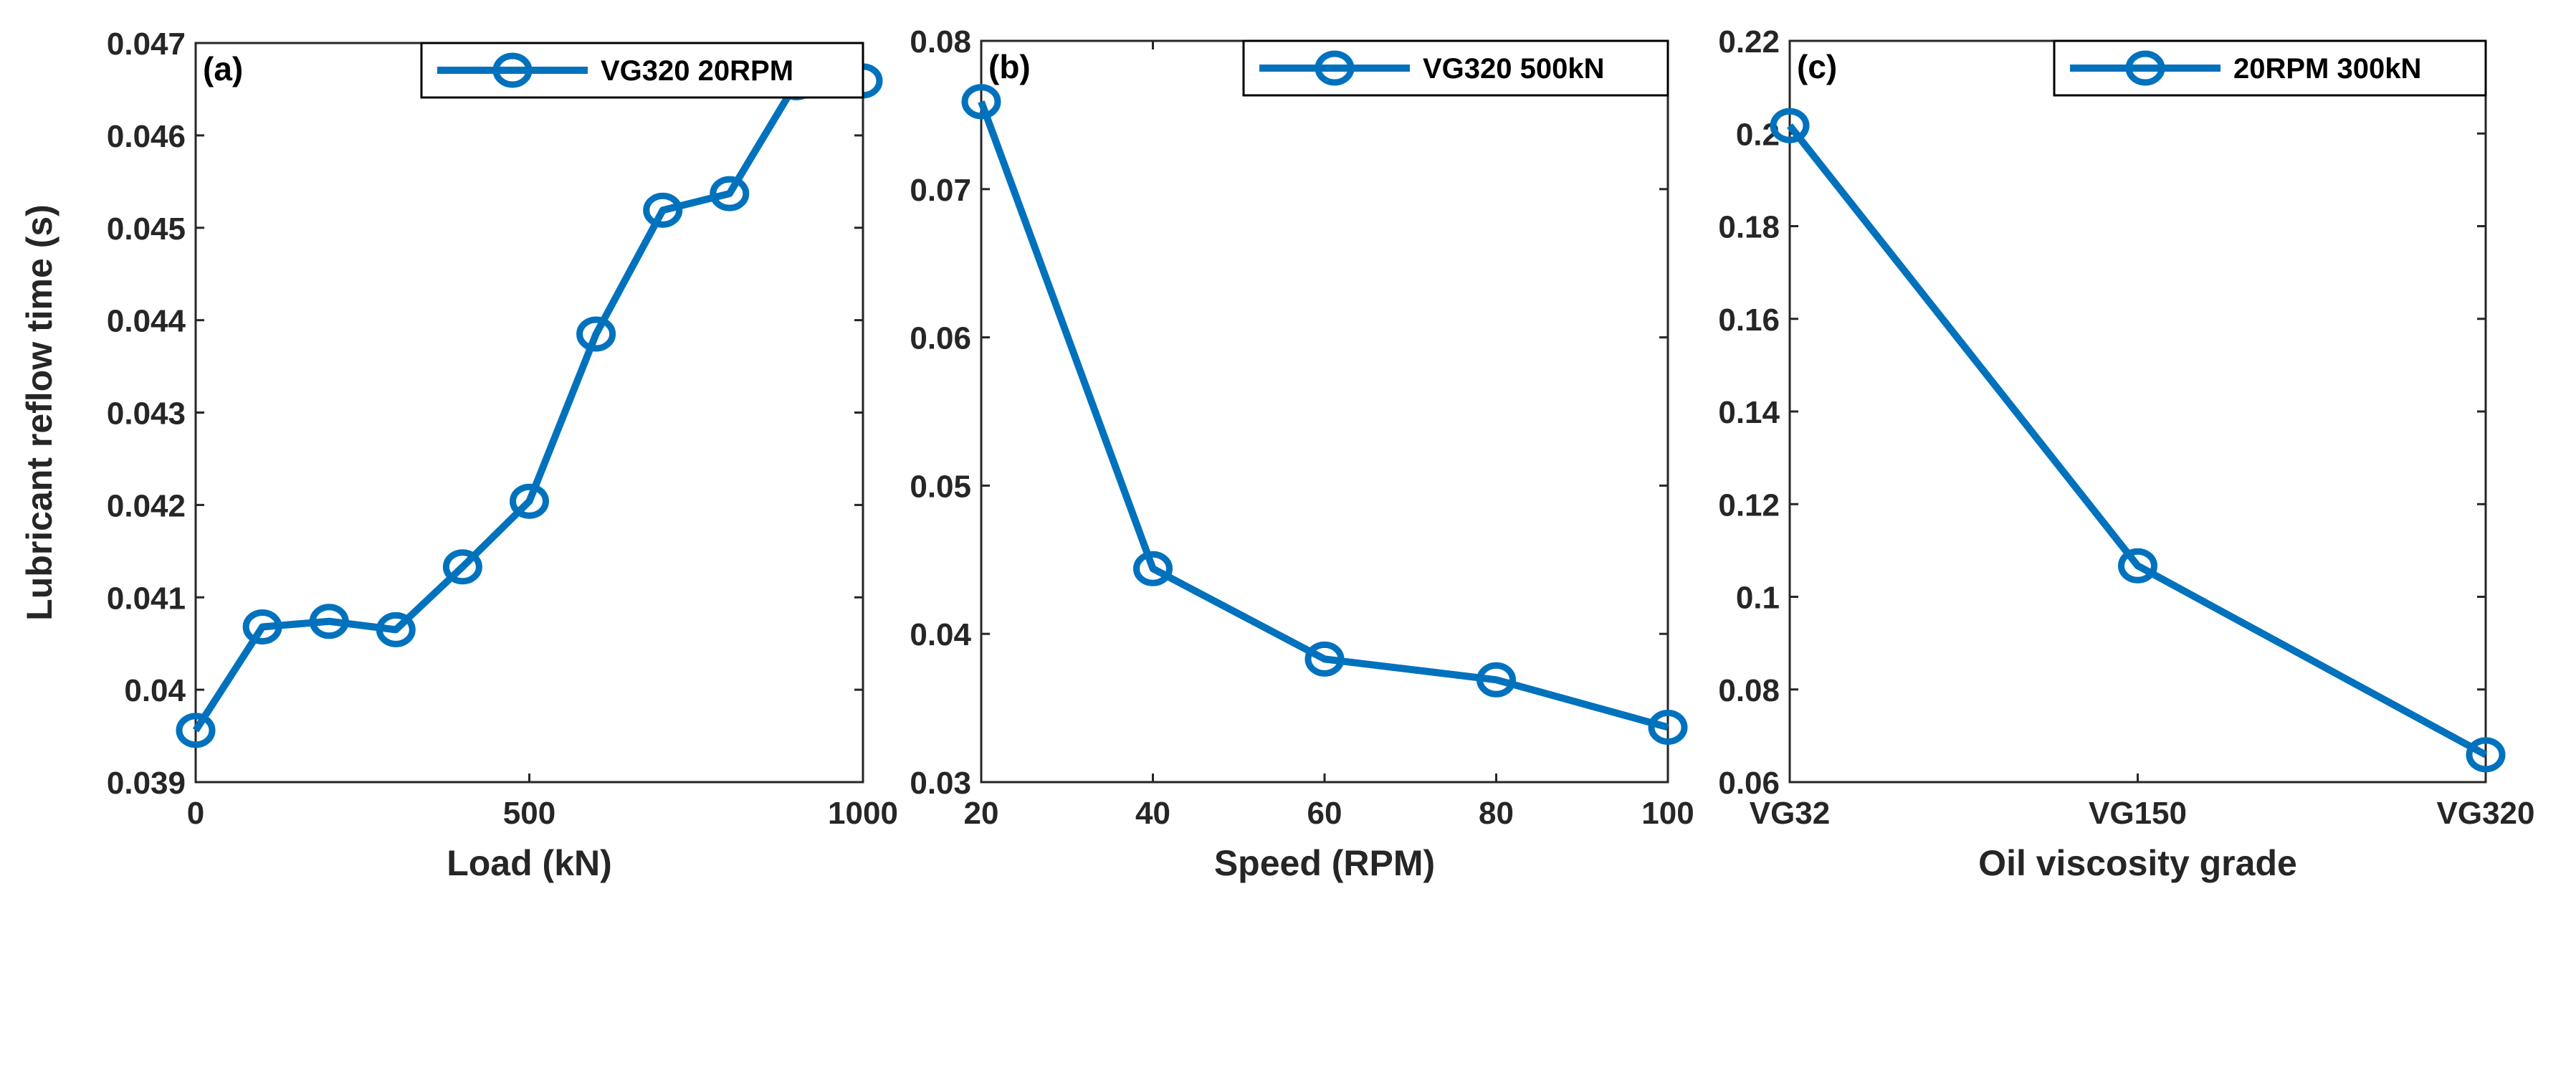 This screenshot has height=1066, width=2576. I want to click on y-tick-label: 0.045, so click(146, 229).